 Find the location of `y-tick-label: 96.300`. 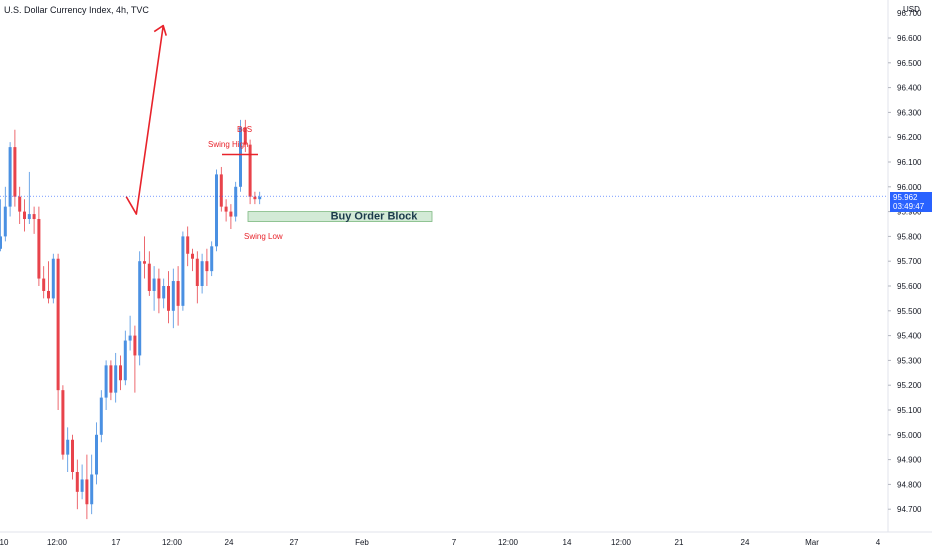

y-tick-label: 96.300 is located at coordinates (909, 112).